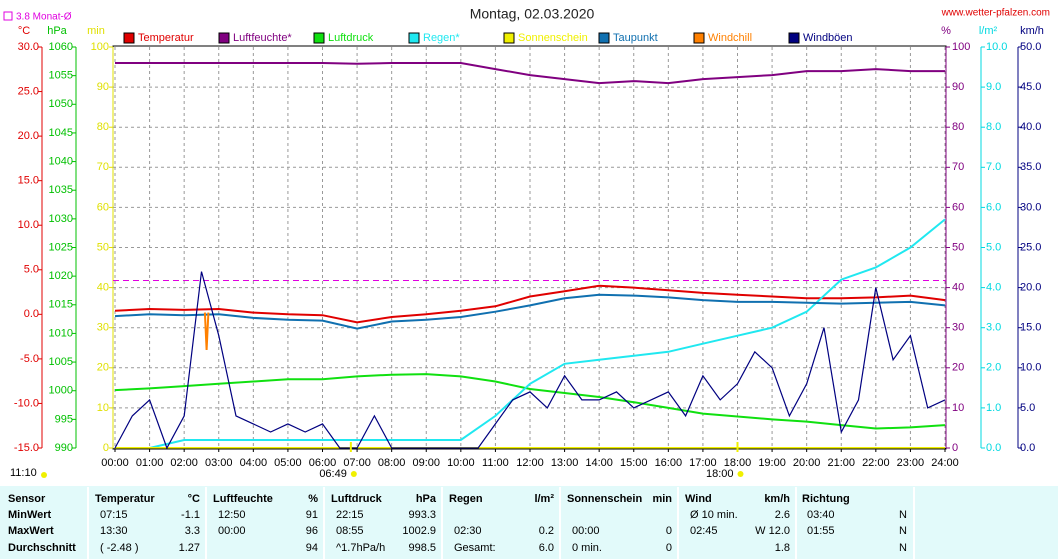  Describe the element at coordinates (357, 463) in the screenshot. I see `x-tick-label: 07:00` at that location.